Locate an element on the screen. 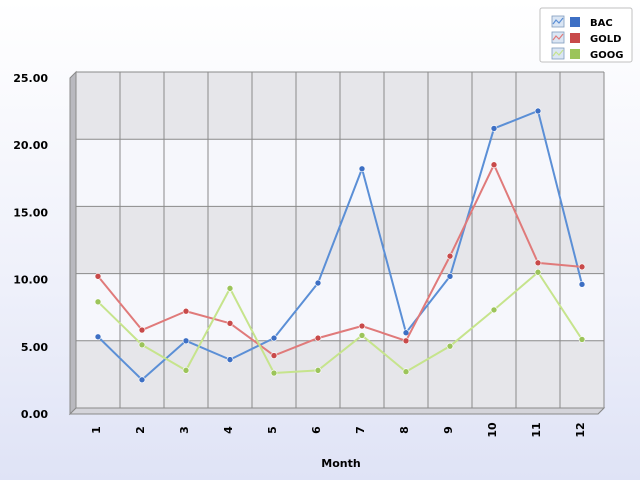  x-tick-label: 4 is located at coordinates (228, 430).